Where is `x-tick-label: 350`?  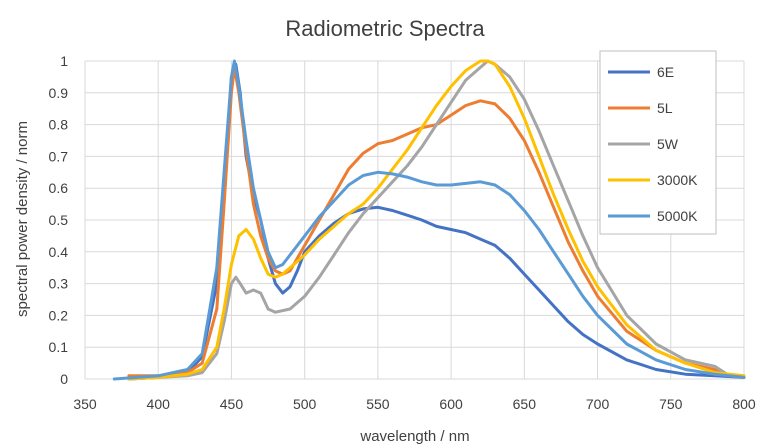
x-tick-label: 350 is located at coordinates (85, 404).